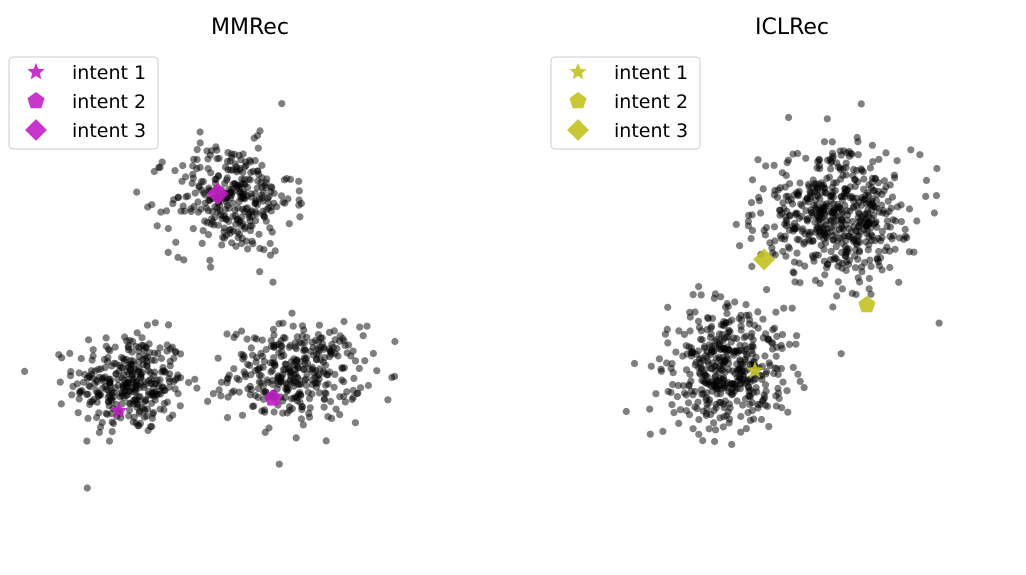 Image resolution: width=1026 pixels, height=575 pixels. I want to click on intent-1-star-marker, so click(755, 369).